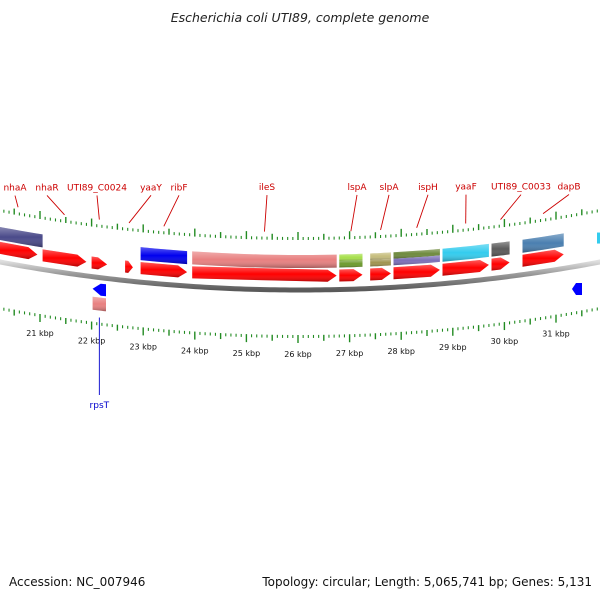 The width and height of the screenshot is (600, 600). What do you see at coordinates (300, 325) in the screenshot?
I see `ticks-bottom` at bounding box center [300, 325].